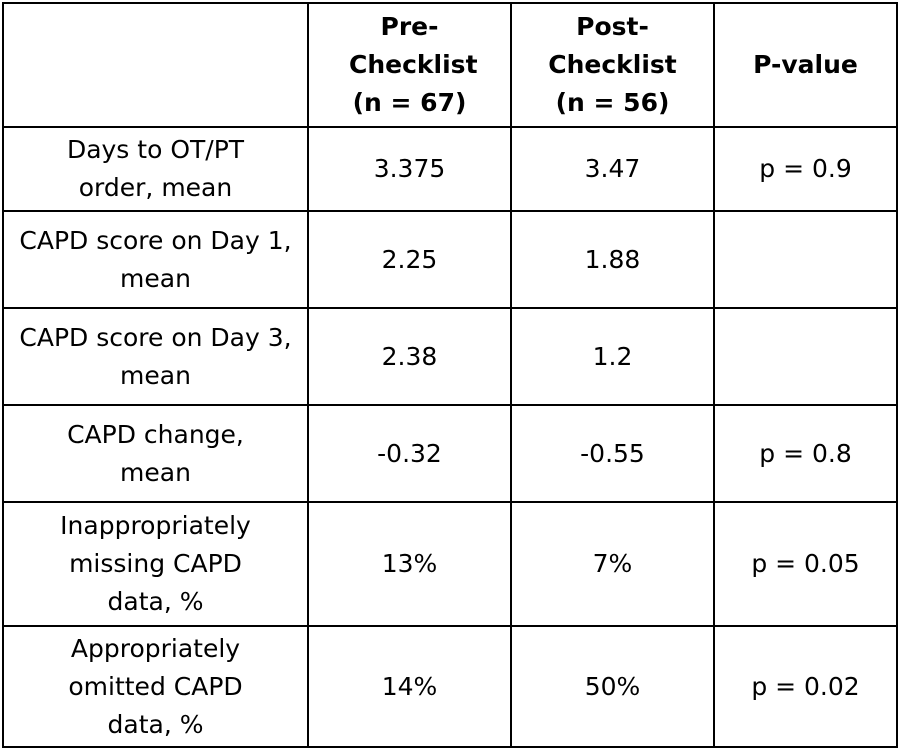 The width and height of the screenshot is (898, 750). Describe the element at coordinates (409, 564) in the screenshot. I see `pre-checklist-value: 13%` at that location.